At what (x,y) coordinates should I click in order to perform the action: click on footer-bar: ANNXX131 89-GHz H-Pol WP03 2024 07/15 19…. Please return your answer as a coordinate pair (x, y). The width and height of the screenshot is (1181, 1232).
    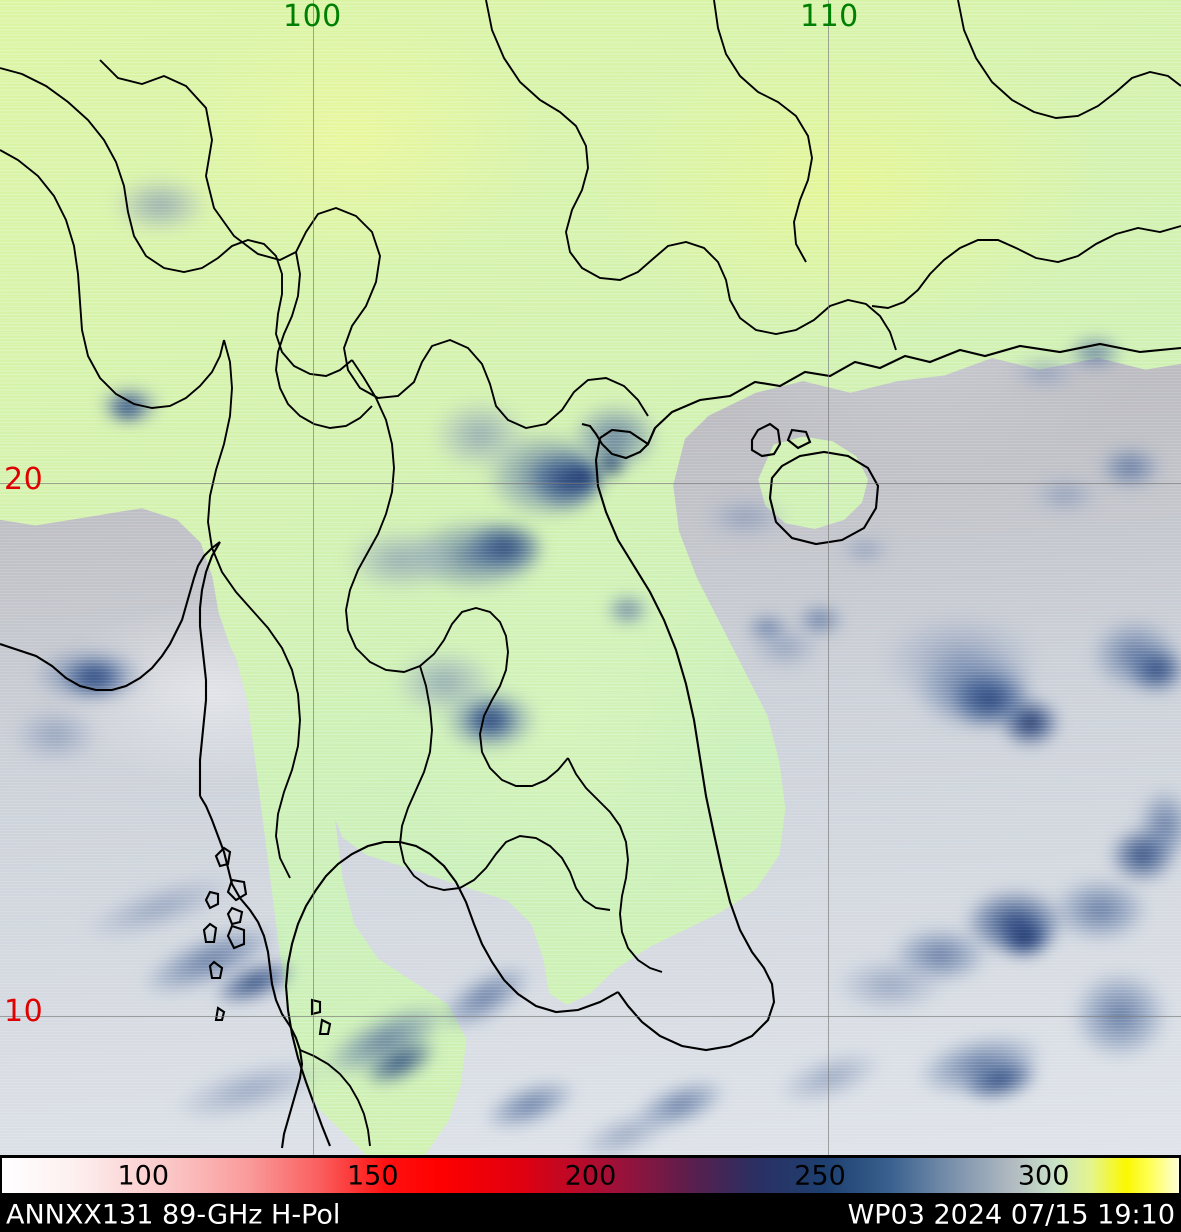
    Looking at the image, I should click on (590, 1214).